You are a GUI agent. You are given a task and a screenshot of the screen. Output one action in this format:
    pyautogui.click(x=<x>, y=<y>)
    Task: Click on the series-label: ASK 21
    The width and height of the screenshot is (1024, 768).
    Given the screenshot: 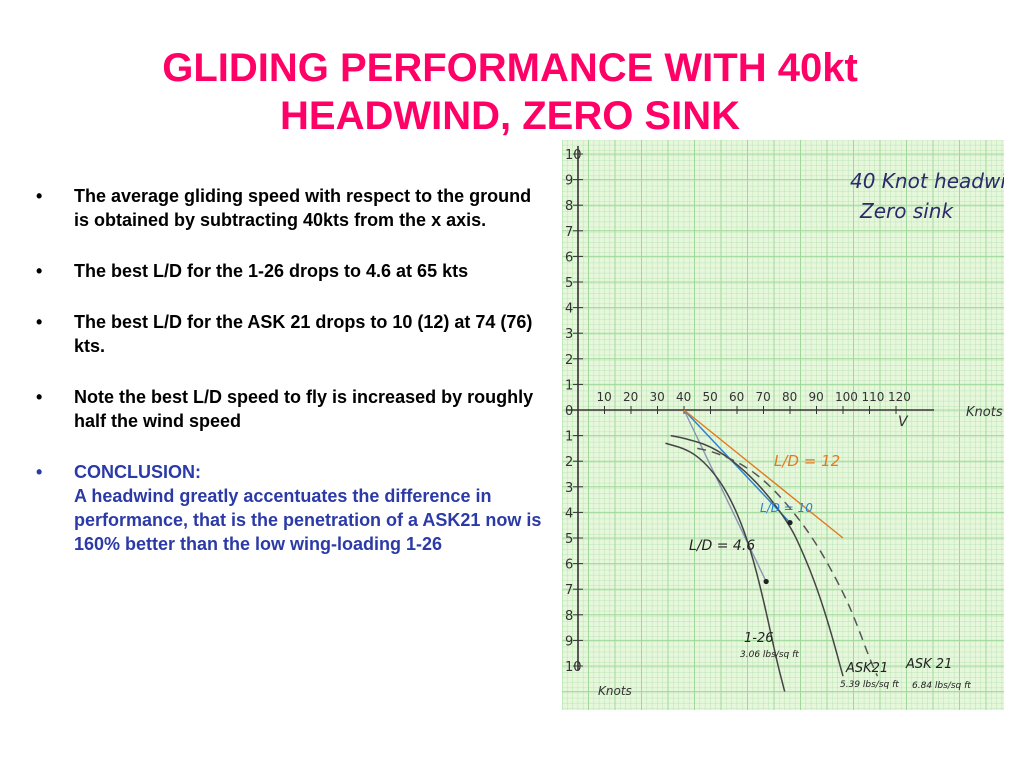 What is the action you would take?
    pyautogui.click(x=928, y=664)
    